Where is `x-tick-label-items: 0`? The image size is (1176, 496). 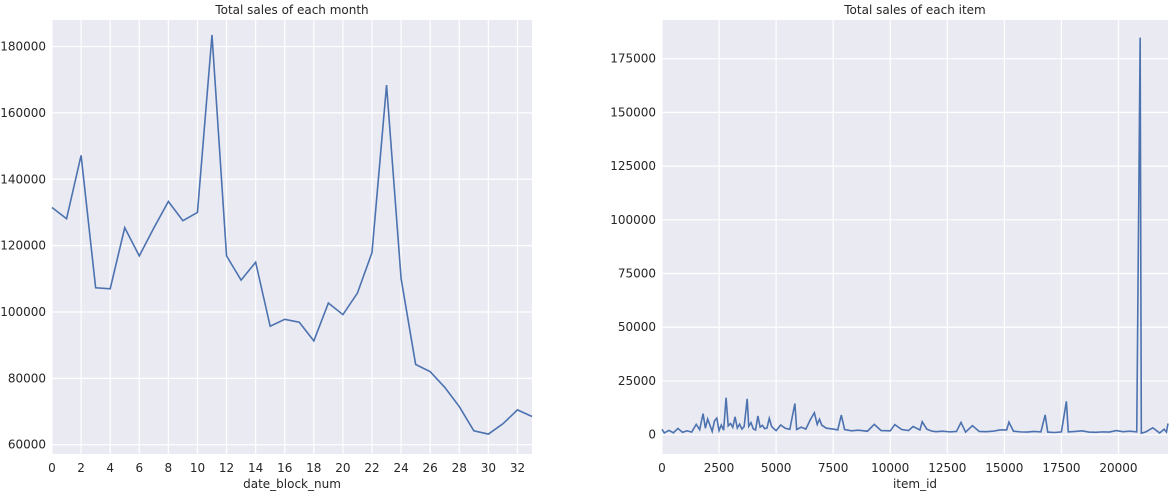 x-tick-label-items: 0 is located at coordinates (662, 468).